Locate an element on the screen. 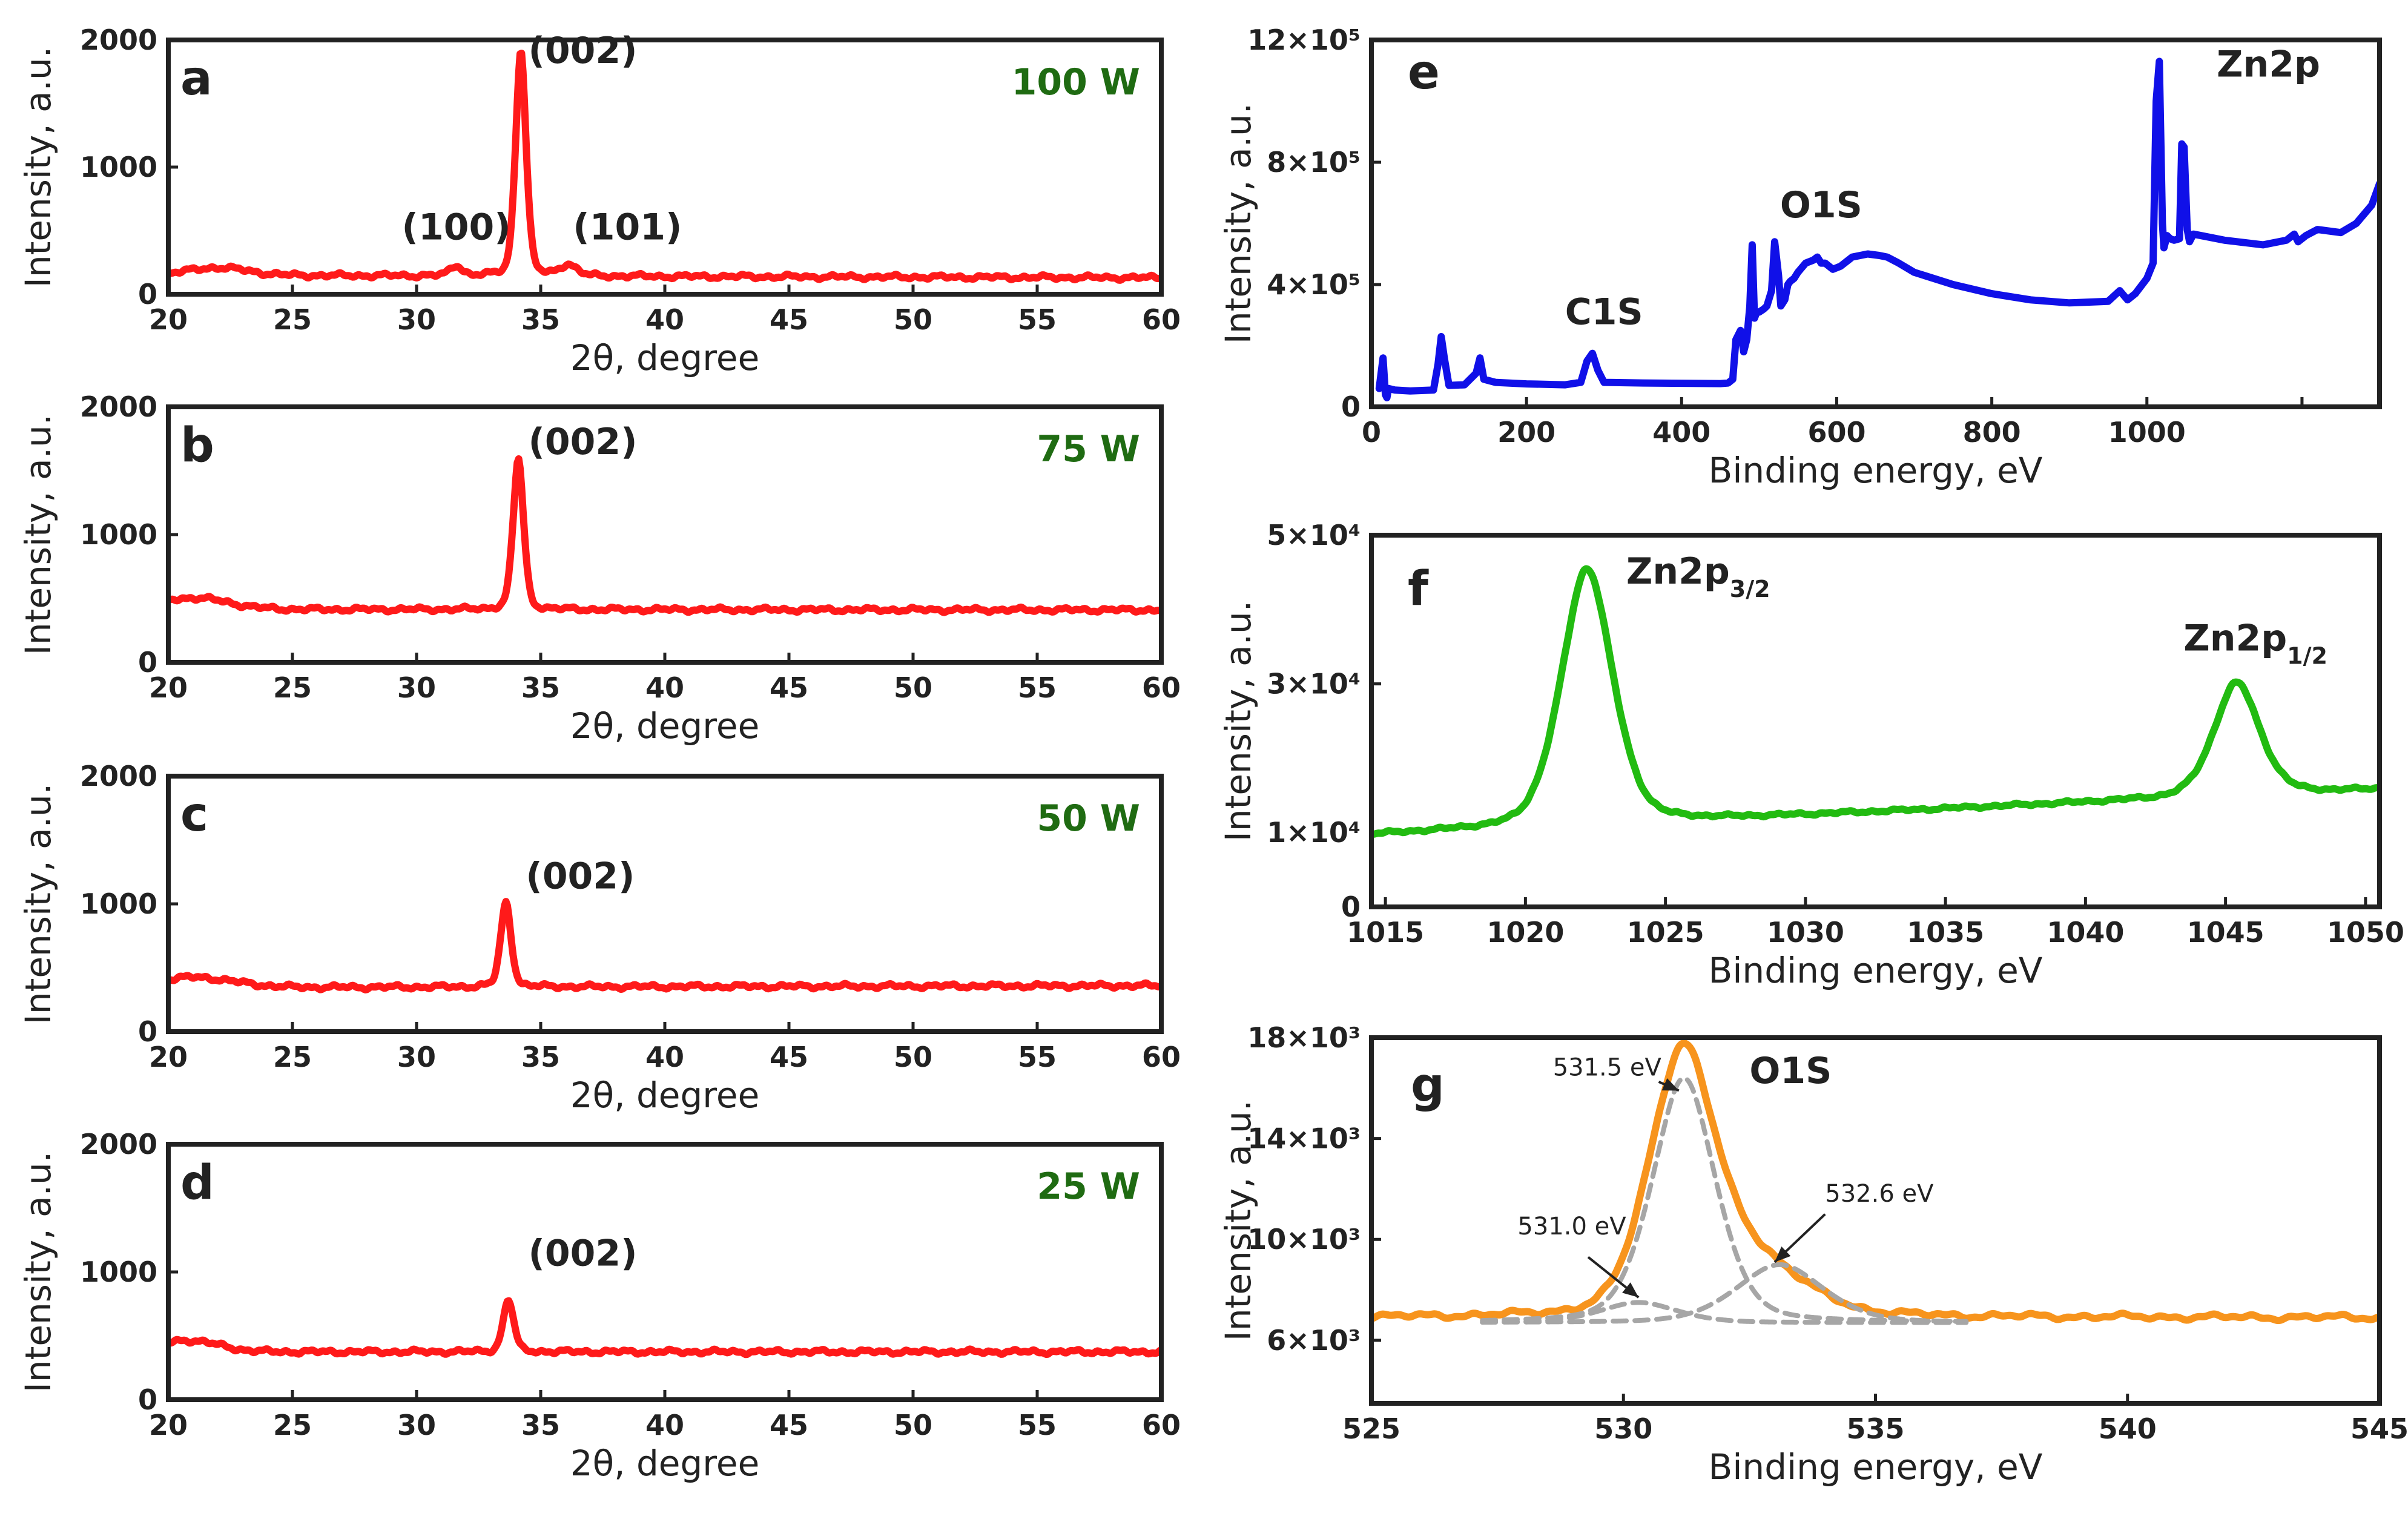 This screenshot has width=2408, height=1522. x-tick-label: 1040 is located at coordinates (2085, 933).